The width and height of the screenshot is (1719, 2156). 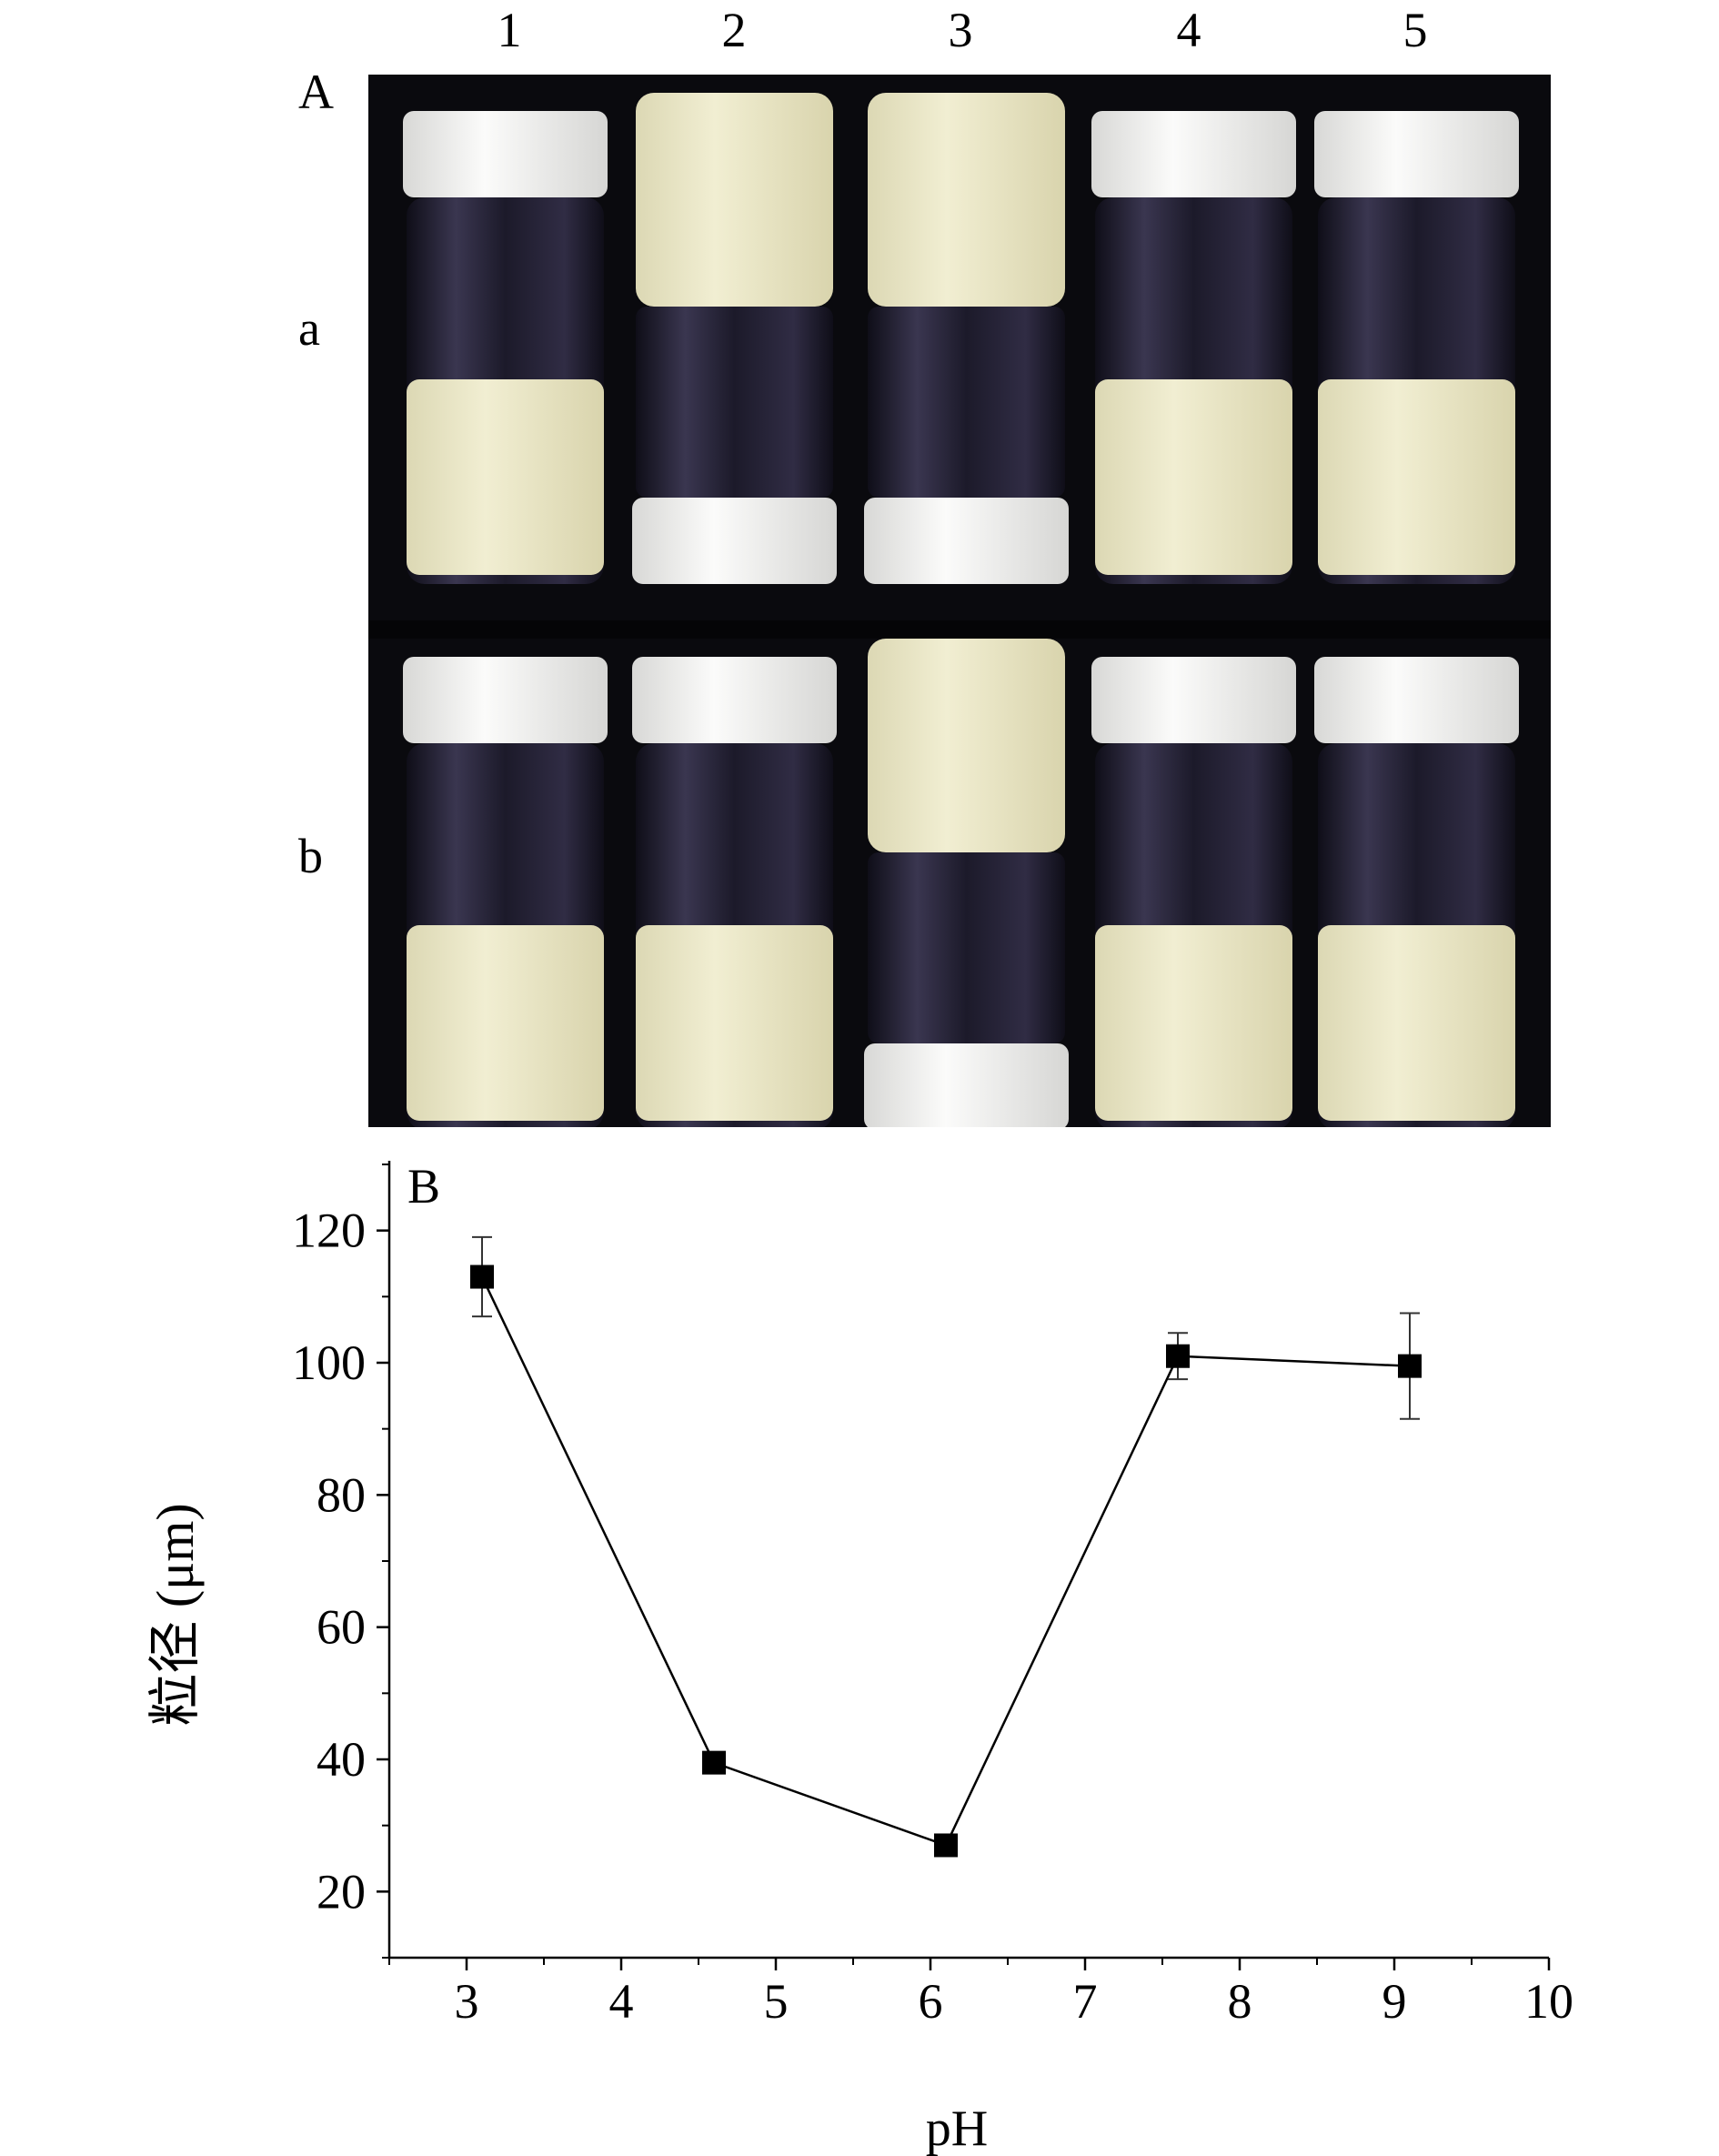 I want to click on x-tick-label: 5, so click(x=776, y=2001).